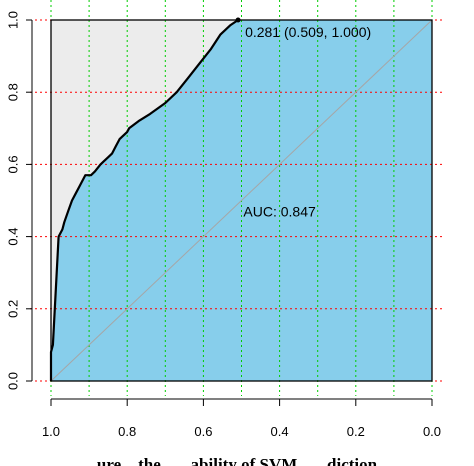 Image resolution: width=474 pixels, height=466 pixels. I want to click on x-tick-label: 1.0, so click(51, 431).